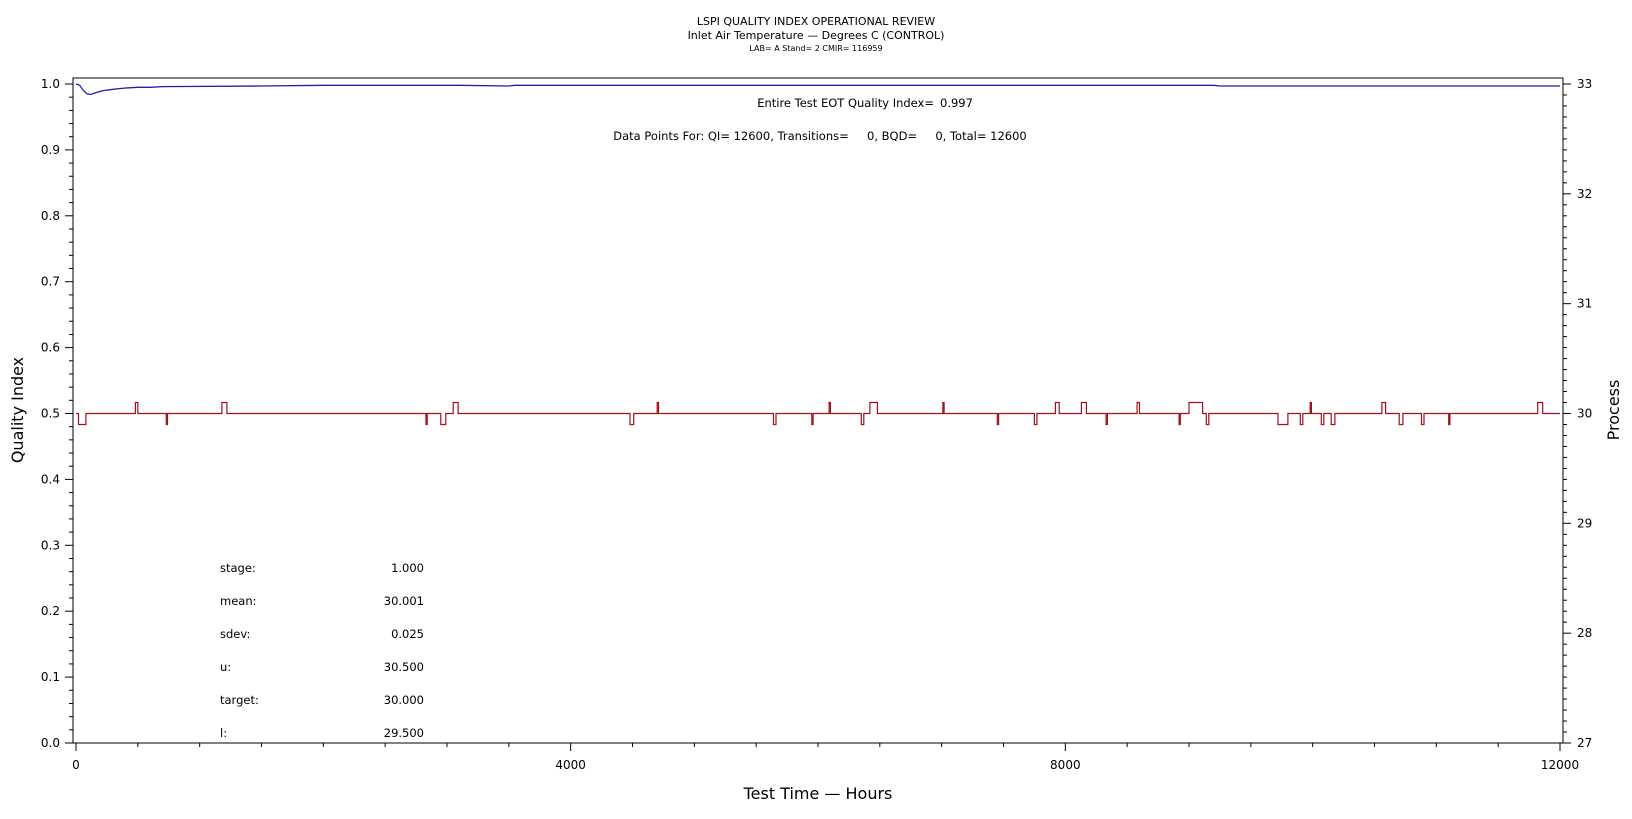  I want to click on y2-tick-label: 33, so click(1584, 84).